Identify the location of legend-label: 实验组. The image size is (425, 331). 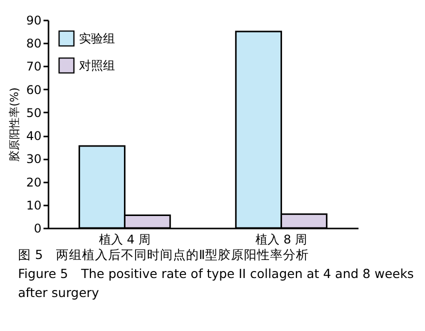
(97, 39).